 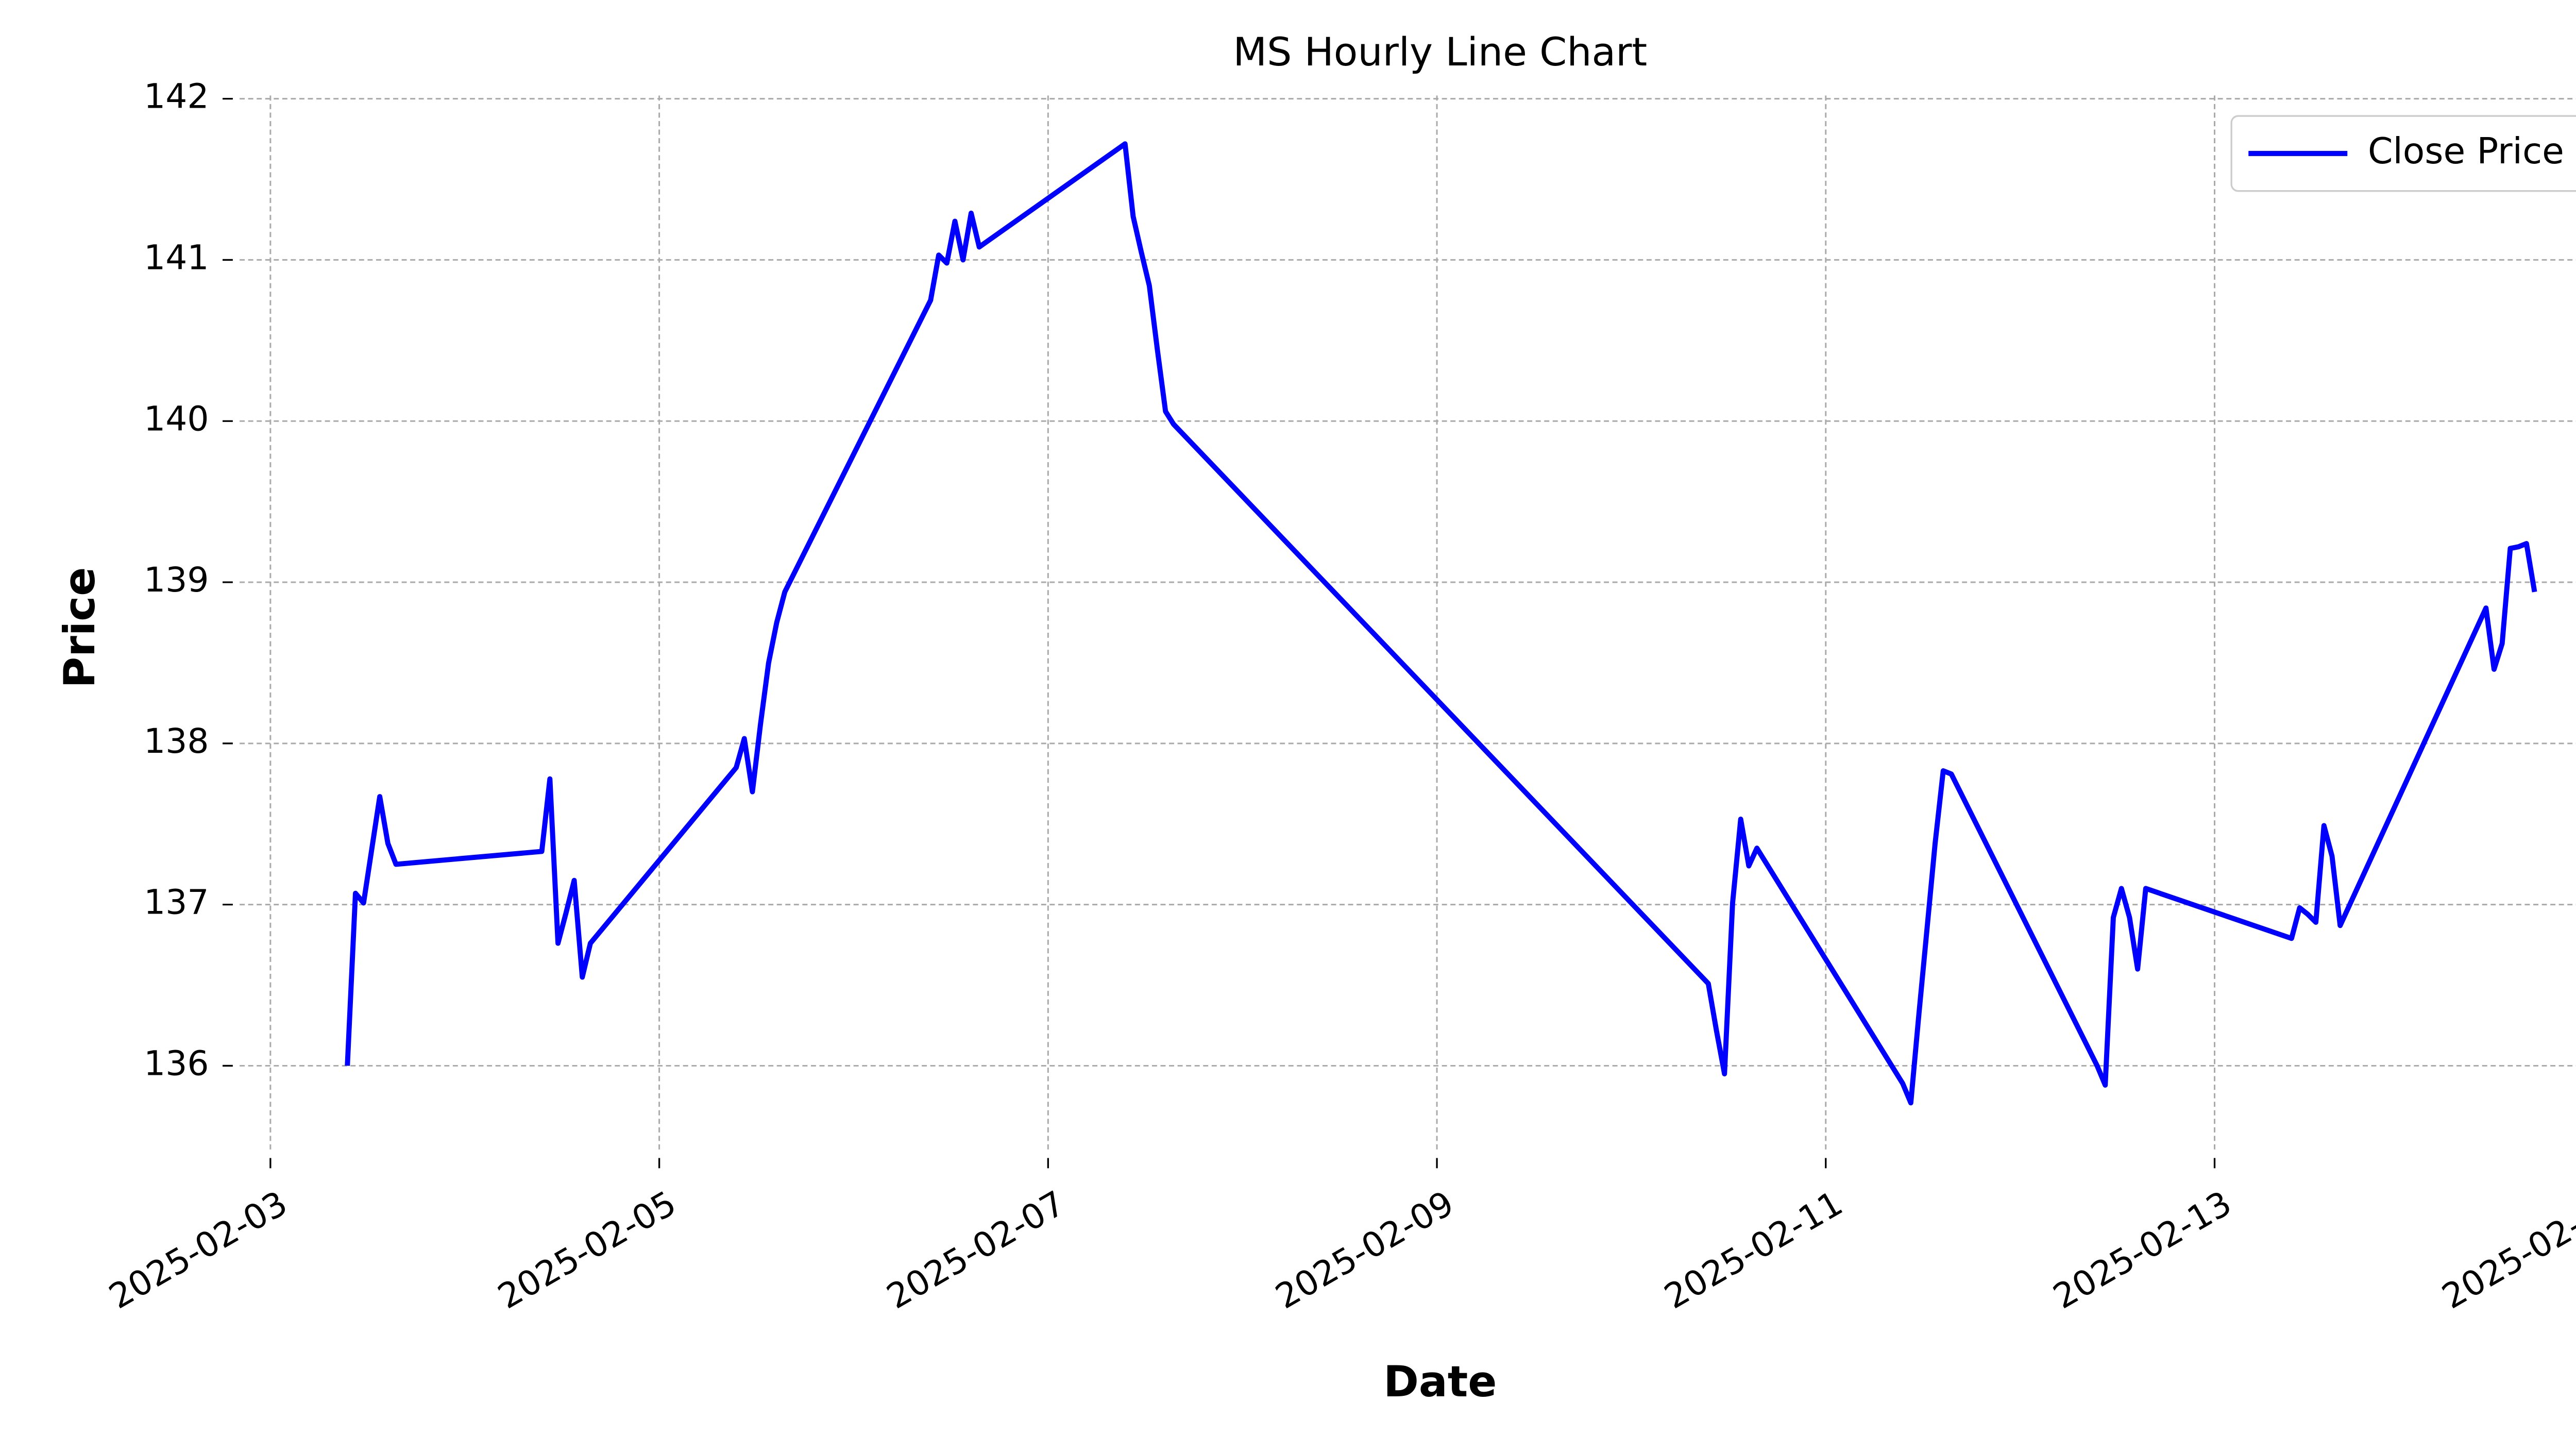 I want to click on y-tick-label: 140, so click(x=176, y=419).